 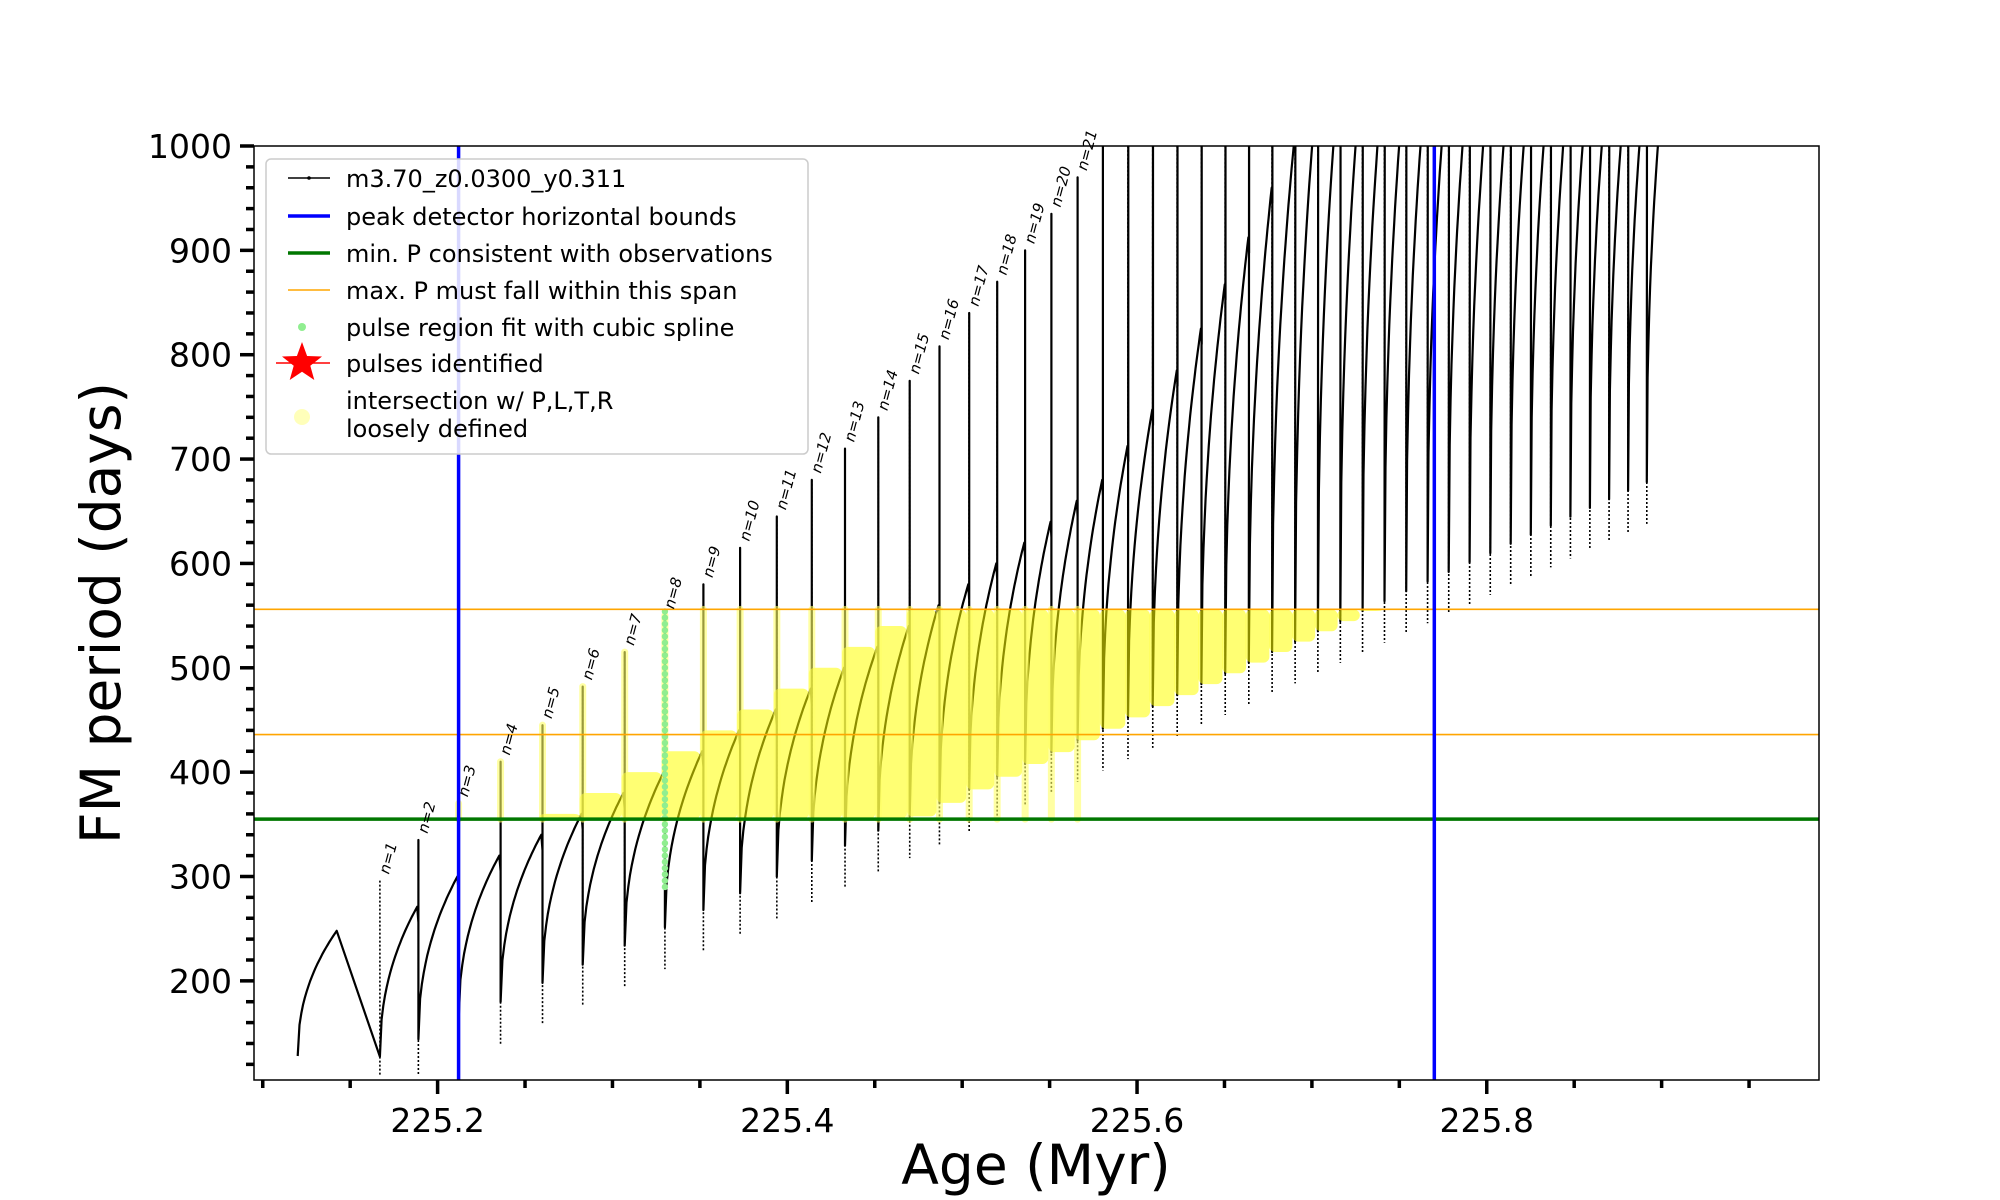 I want to click on legend-item-max-period: max. P must fall within this span, so click(x=512, y=291).